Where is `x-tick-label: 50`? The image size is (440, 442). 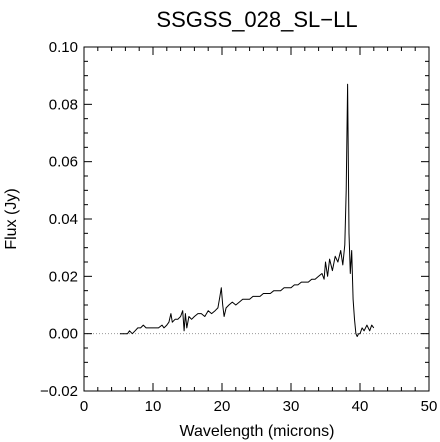 x-tick-label: 50 is located at coordinates (429, 406).